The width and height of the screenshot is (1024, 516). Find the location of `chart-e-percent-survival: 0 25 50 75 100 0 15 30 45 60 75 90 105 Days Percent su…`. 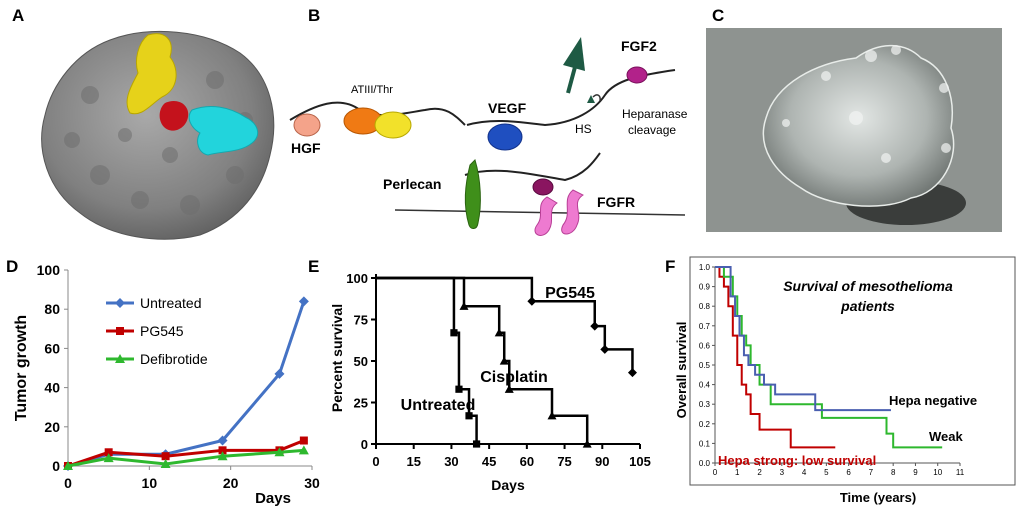

chart-e-percent-survival: 0 25 50 75 100 0 15 30 45 60 75 90 105 Days Percent su… is located at coordinates (490, 382).